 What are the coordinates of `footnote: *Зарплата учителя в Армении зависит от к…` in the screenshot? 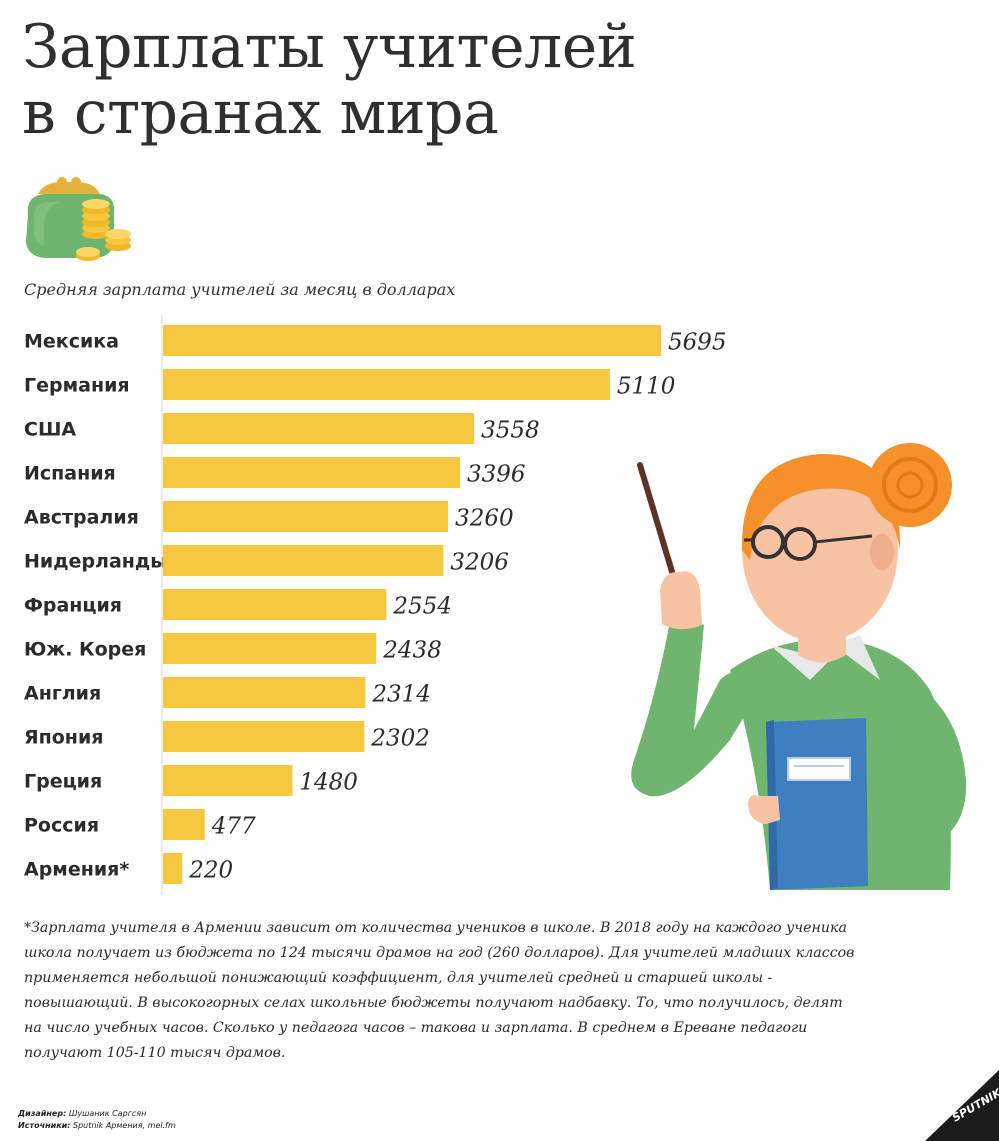 It's located at (439, 990).